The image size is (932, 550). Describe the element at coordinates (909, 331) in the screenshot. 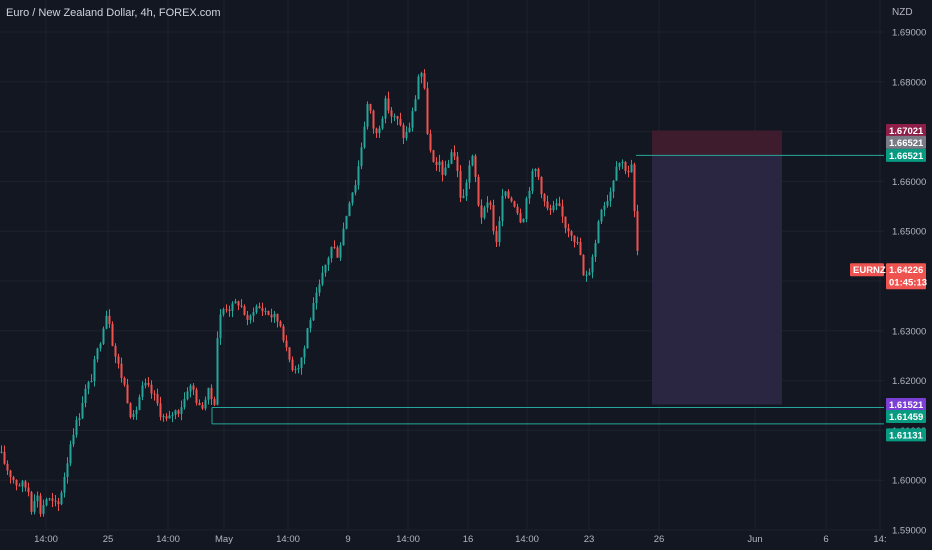

I see `y-tick-label: 1.63000` at that location.